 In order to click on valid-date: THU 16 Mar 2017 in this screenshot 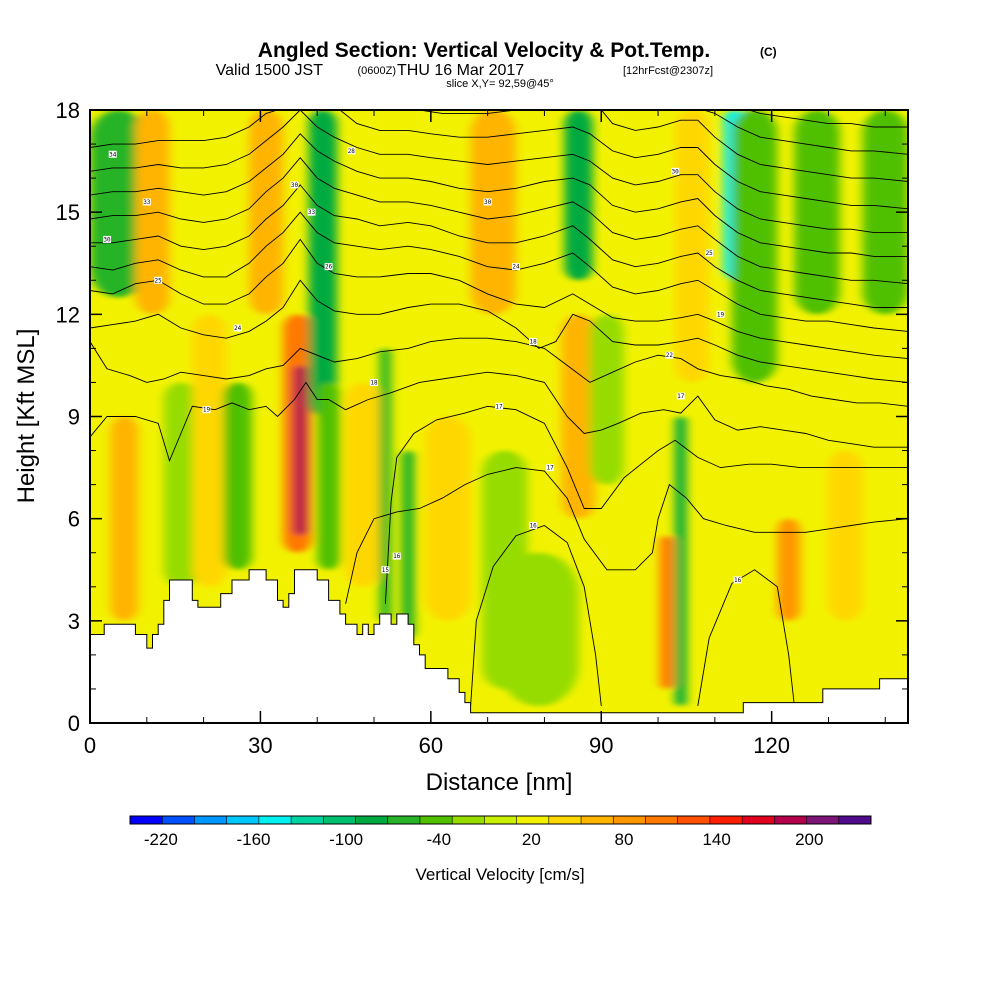, I will do `click(460, 70)`.